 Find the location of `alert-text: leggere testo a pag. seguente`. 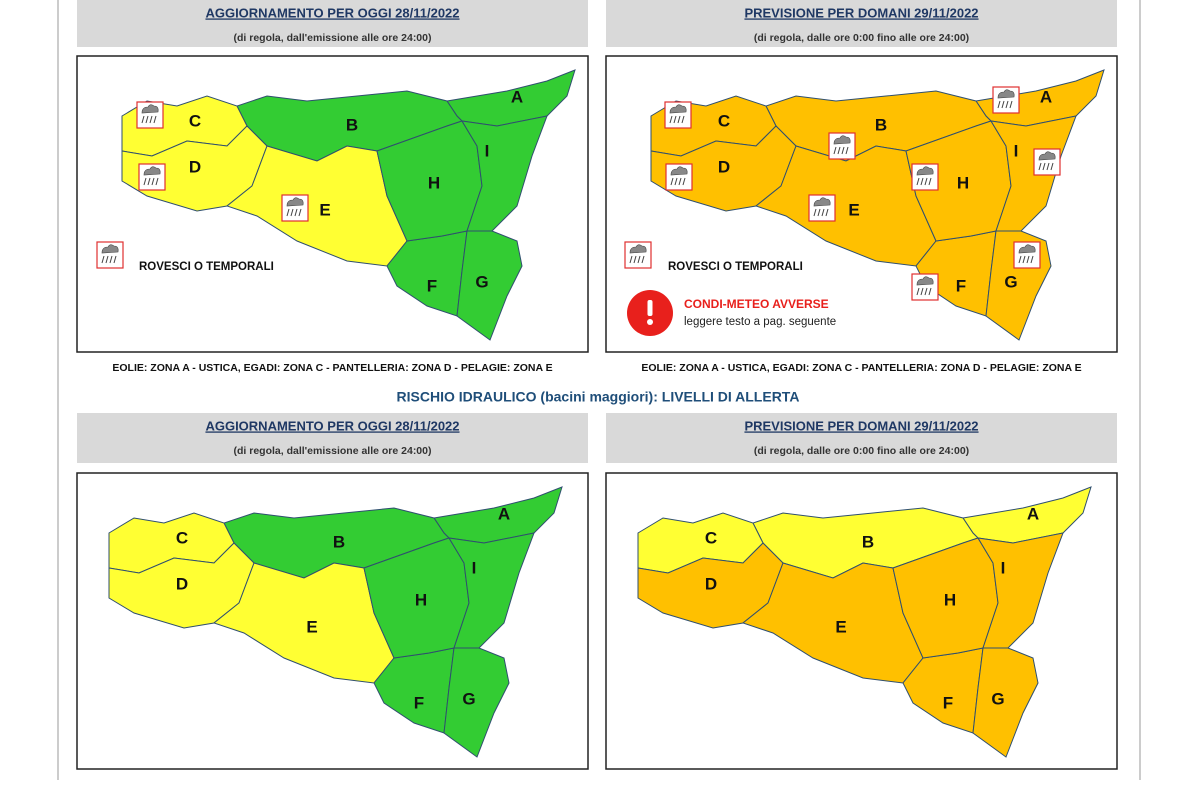

alert-text: leggere testo a pag. seguente is located at coordinates (760, 322).